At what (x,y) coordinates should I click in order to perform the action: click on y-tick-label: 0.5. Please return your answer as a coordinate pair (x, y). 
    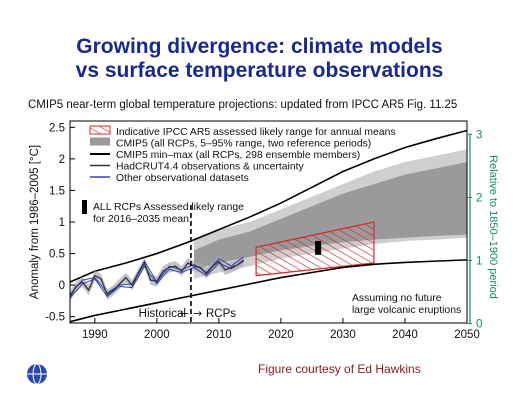
    Looking at the image, I should click on (57, 255).